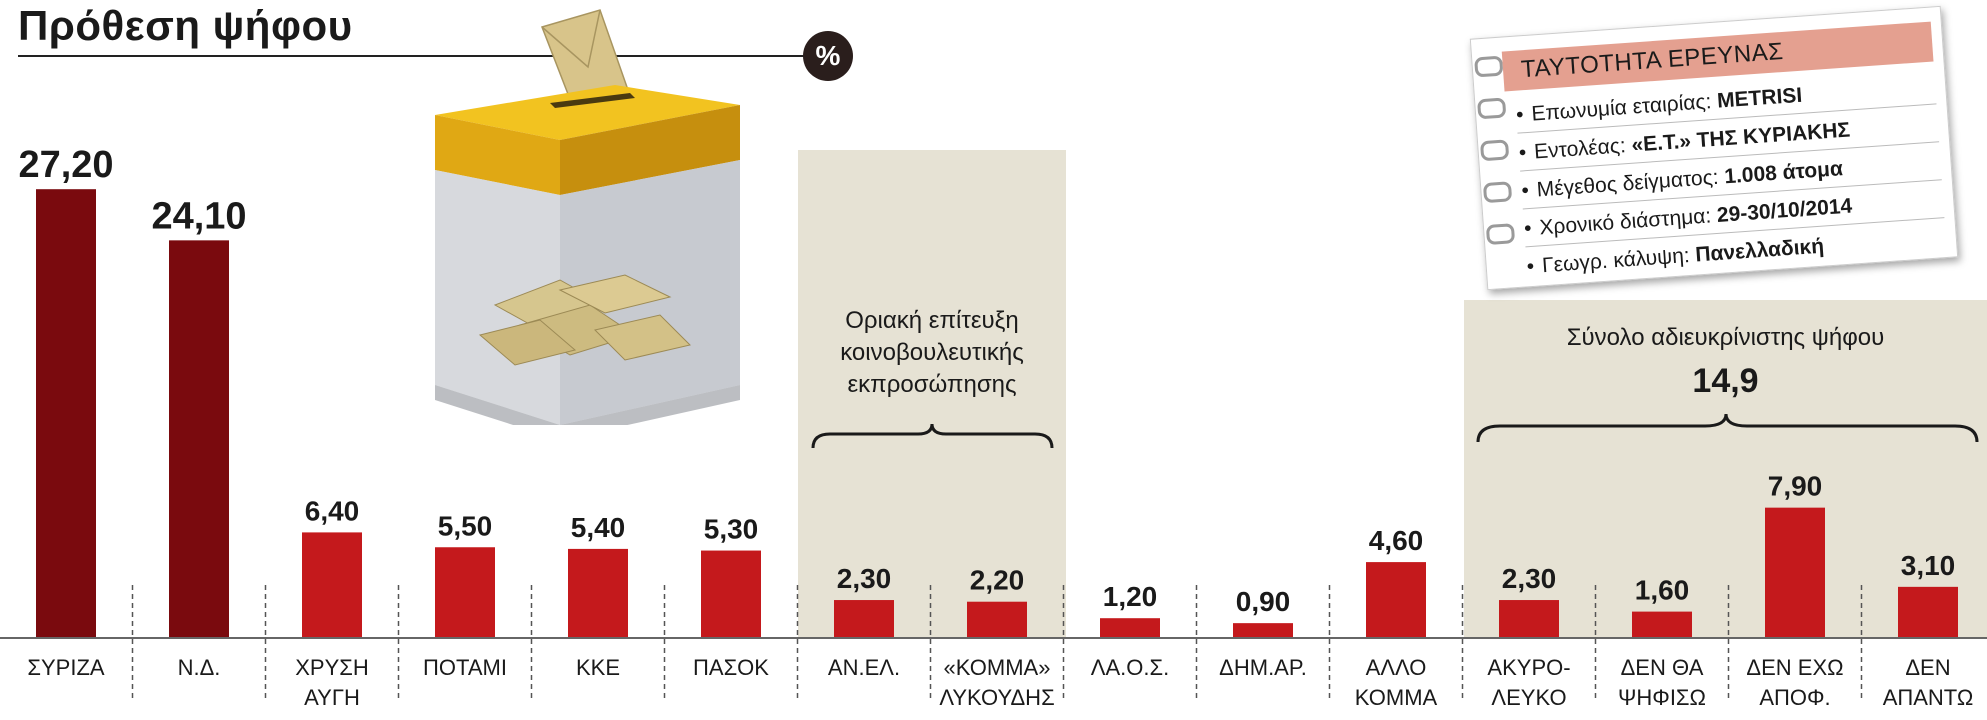 Image resolution: width=1987 pixels, height=720 pixels. I want to click on undecided-group-total: 14,9, so click(1725, 381).